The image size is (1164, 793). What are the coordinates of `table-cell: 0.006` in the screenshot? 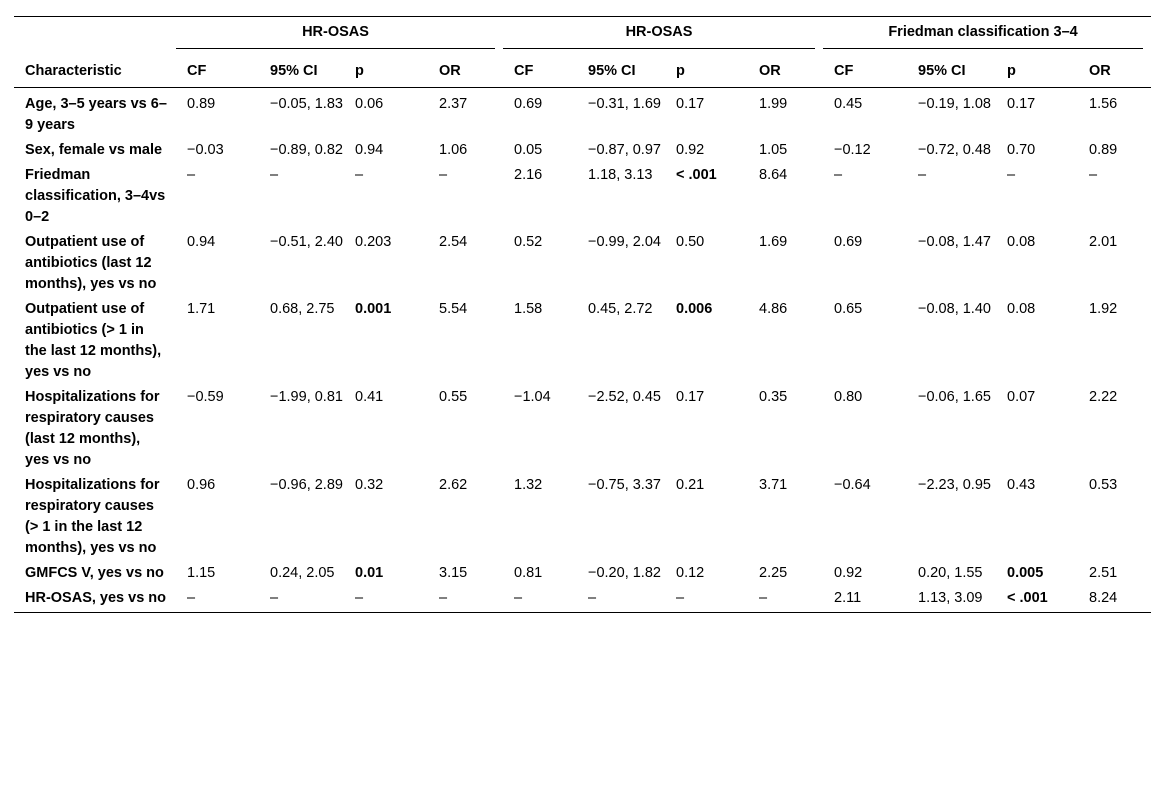 It's located at (694, 309).